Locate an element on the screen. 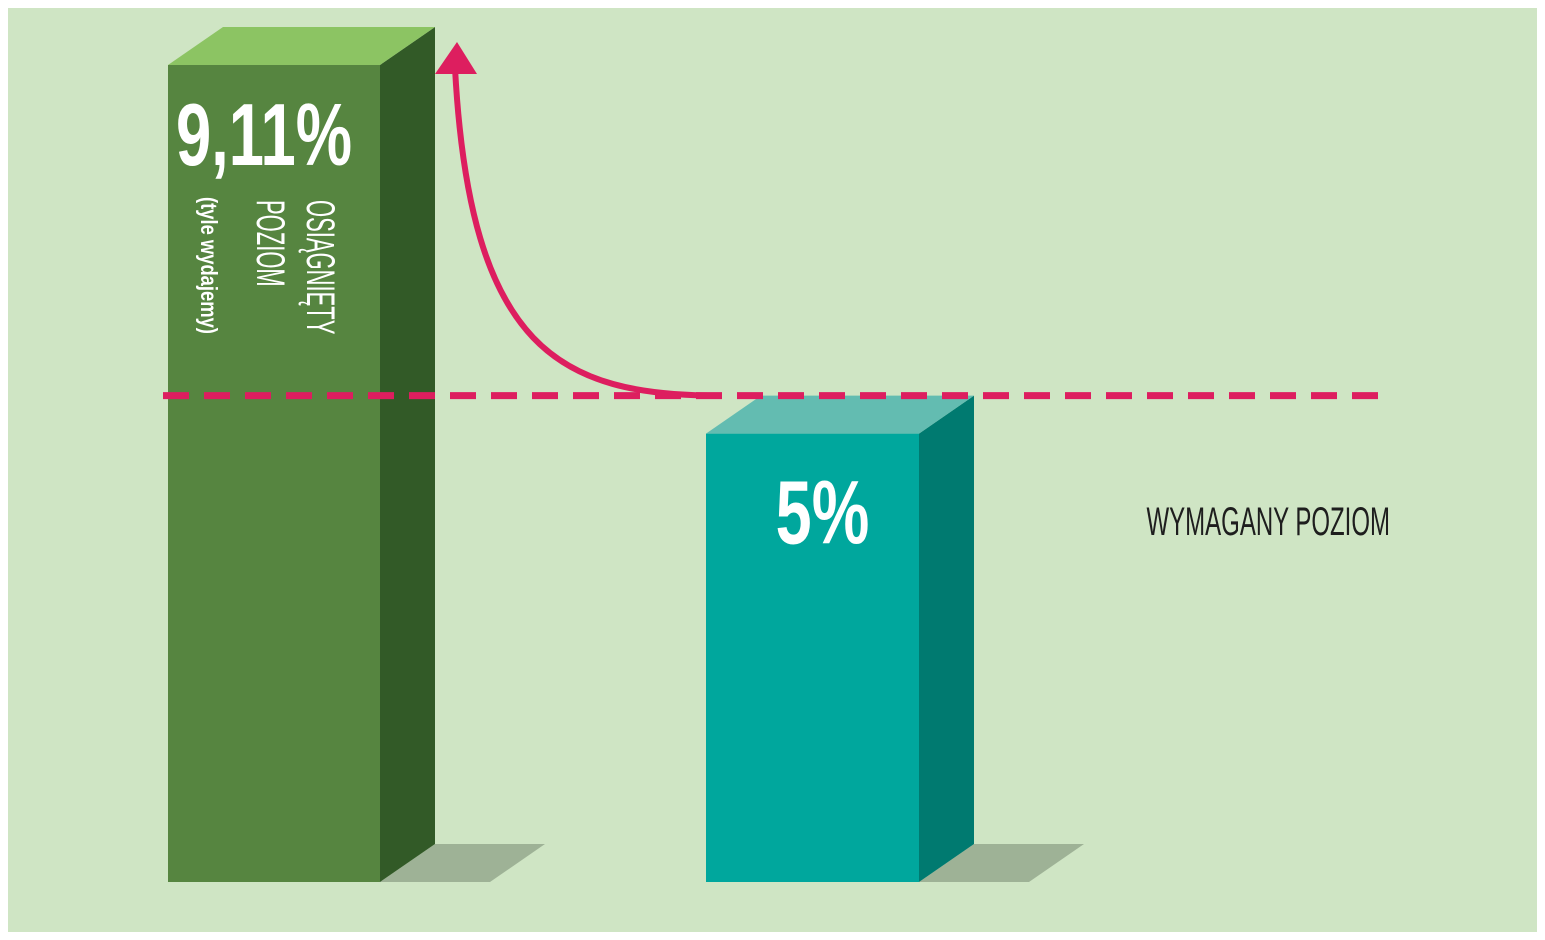 This screenshot has width=1545, height=940. bar-1-front is located at coordinates (274, 473).